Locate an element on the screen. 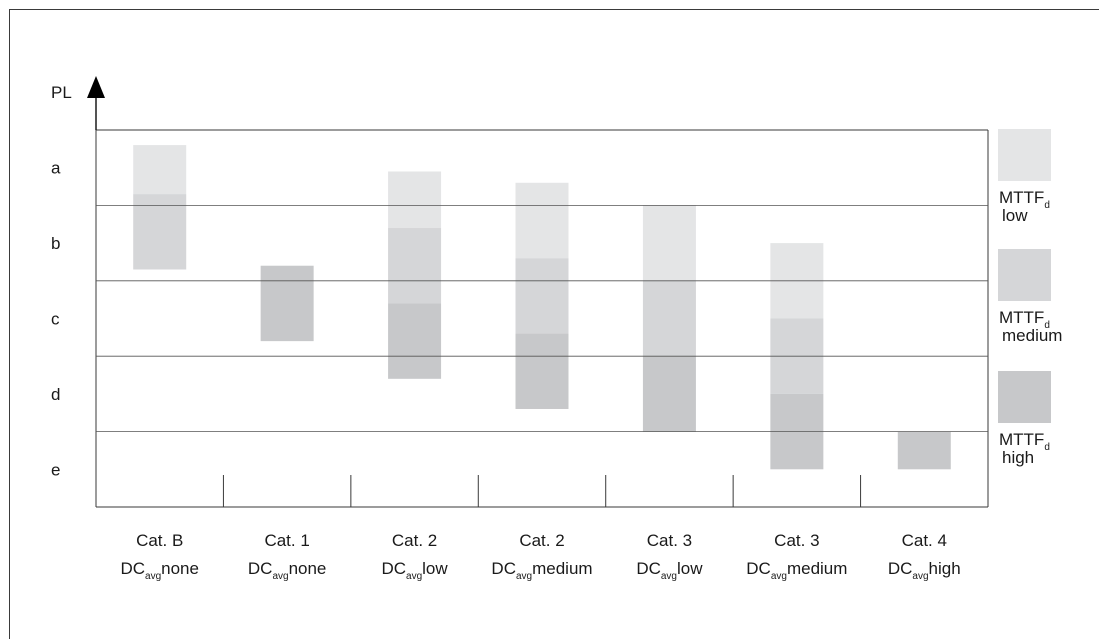 This screenshot has width=1103, height=639. y-tick-label: a is located at coordinates (56, 168).